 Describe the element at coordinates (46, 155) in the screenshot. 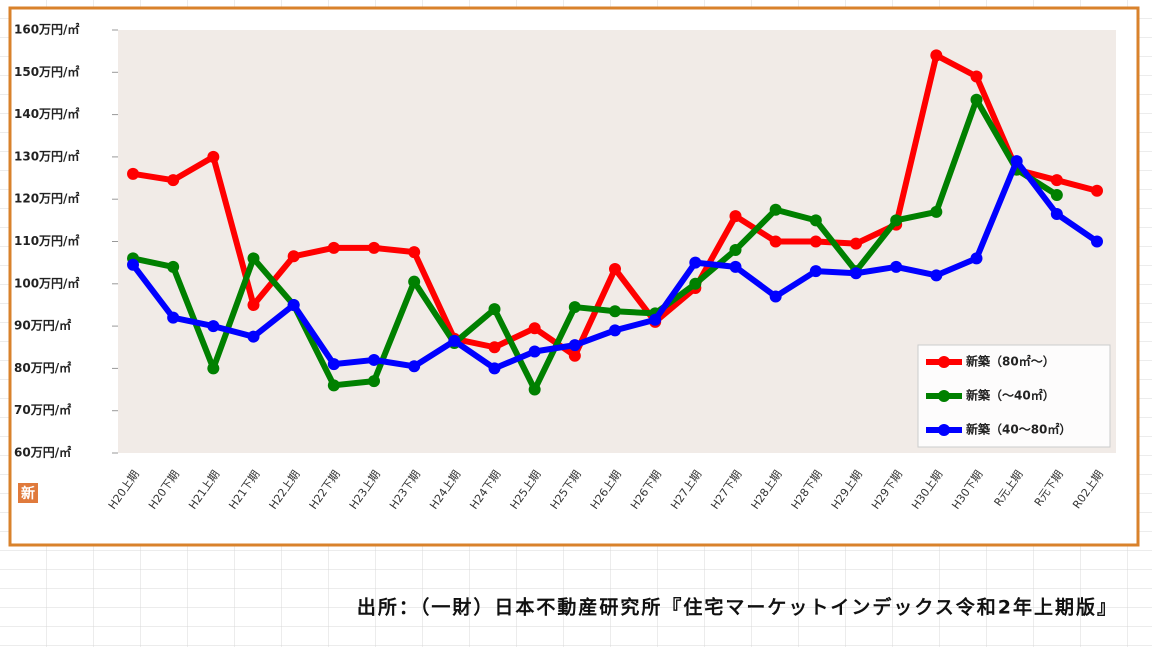

I see `y-tick-label: 130万円/㎡` at that location.